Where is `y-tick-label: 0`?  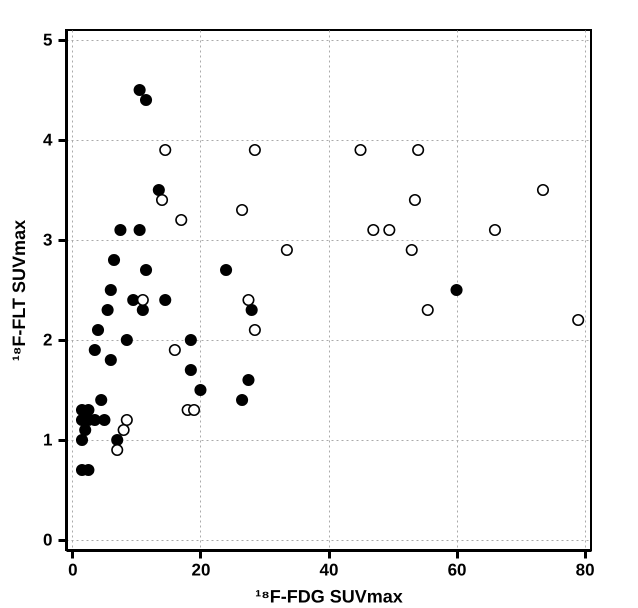 y-tick-label: 0 is located at coordinates (47, 540).